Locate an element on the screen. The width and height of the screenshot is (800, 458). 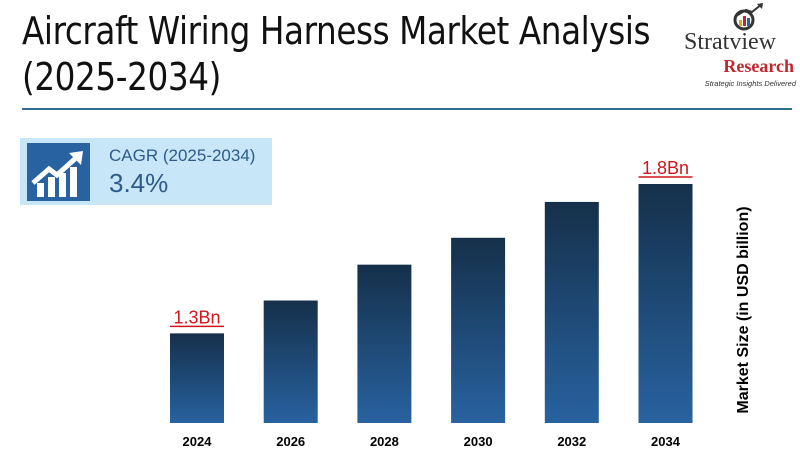
magnifier-chart-icon is located at coordinates (748, 17).